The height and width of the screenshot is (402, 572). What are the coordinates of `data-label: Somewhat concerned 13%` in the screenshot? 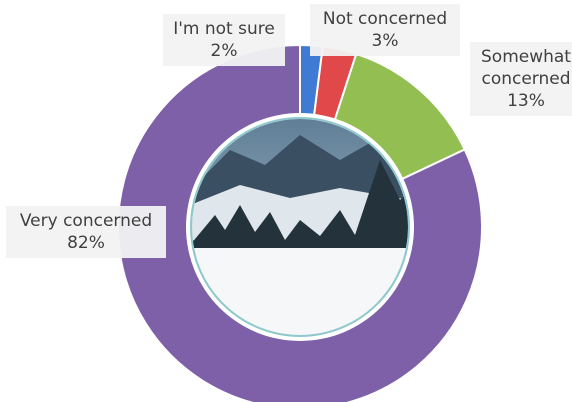 It's located at (521, 79).